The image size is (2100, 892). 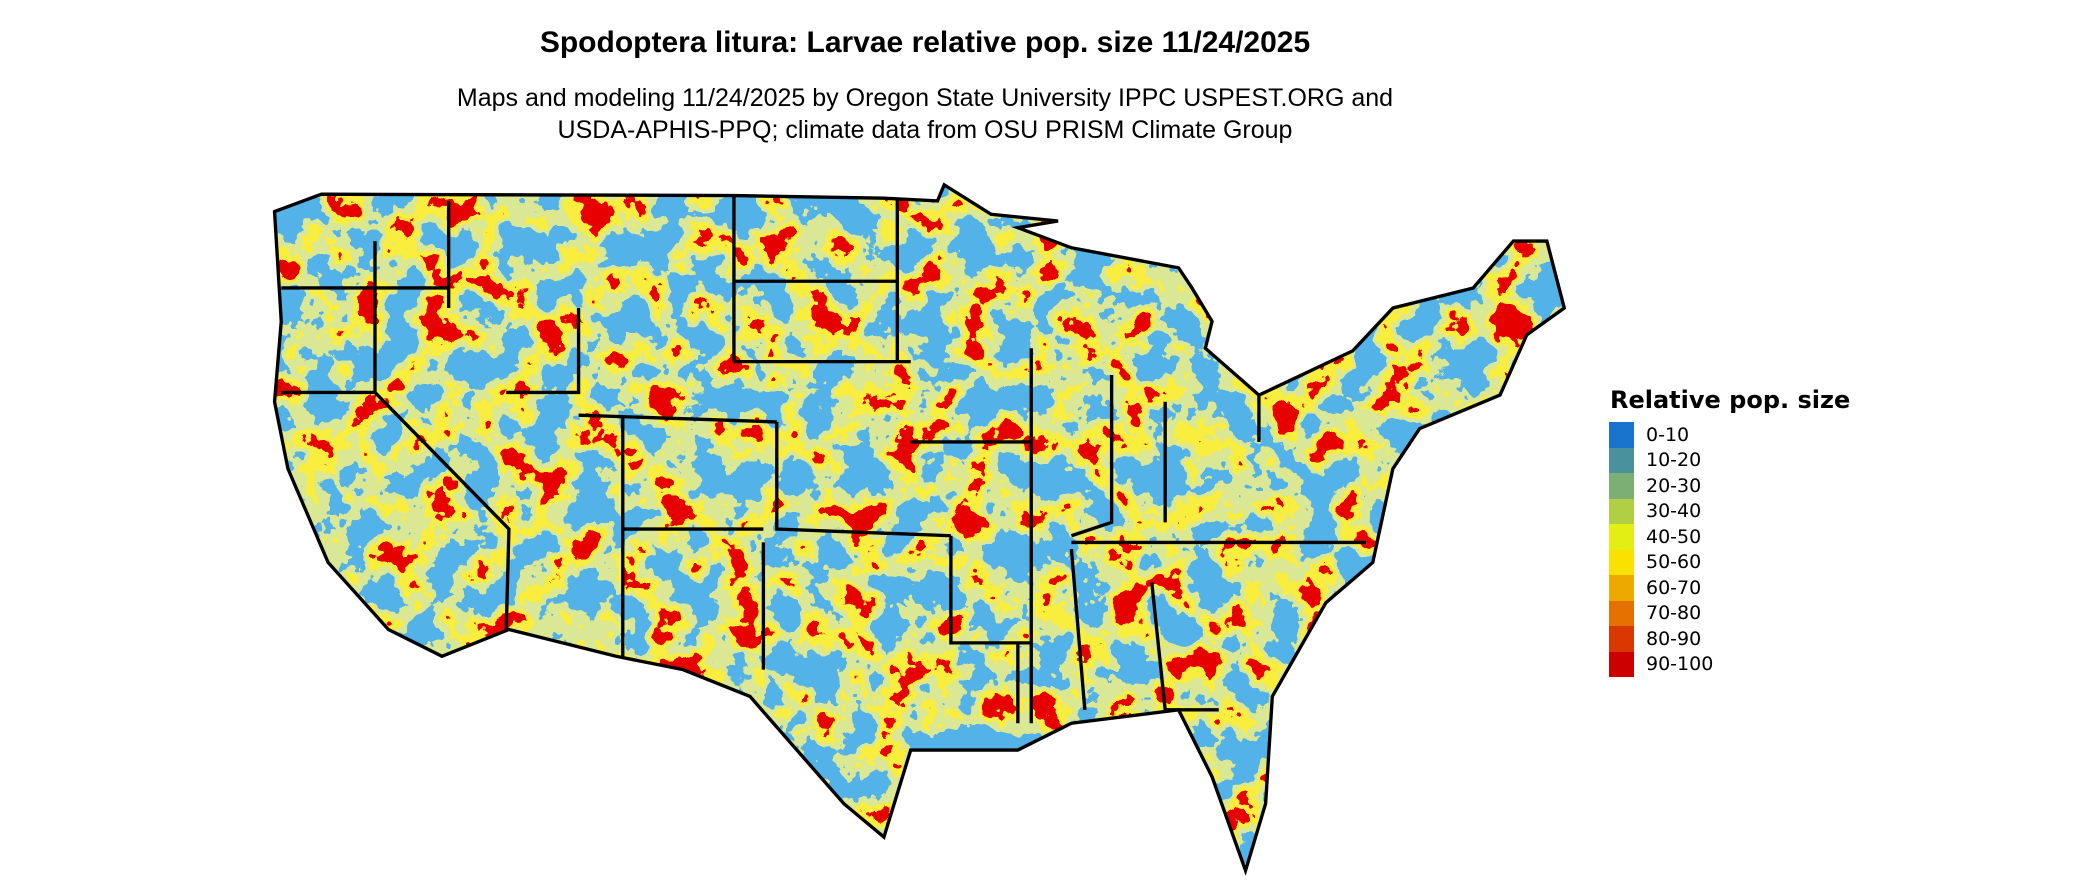 I want to click on legend-item: 30-40, so click(x=1661, y=511).